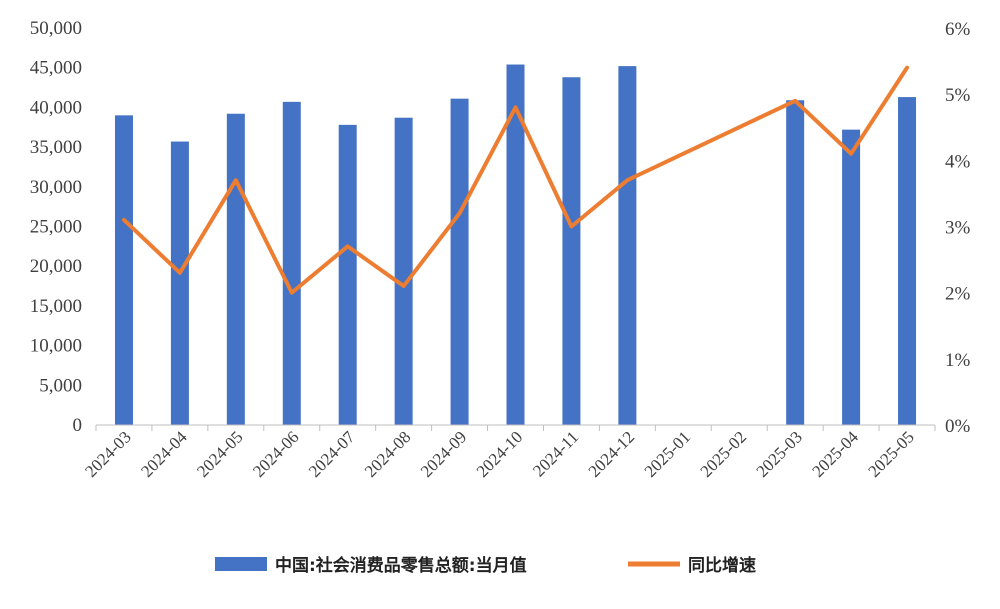 The image size is (1000, 609). What do you see at coordinates (220, 454) in the screenshot?
I see `x-tick-label: 2024-05` at bounding box center [220, 454].